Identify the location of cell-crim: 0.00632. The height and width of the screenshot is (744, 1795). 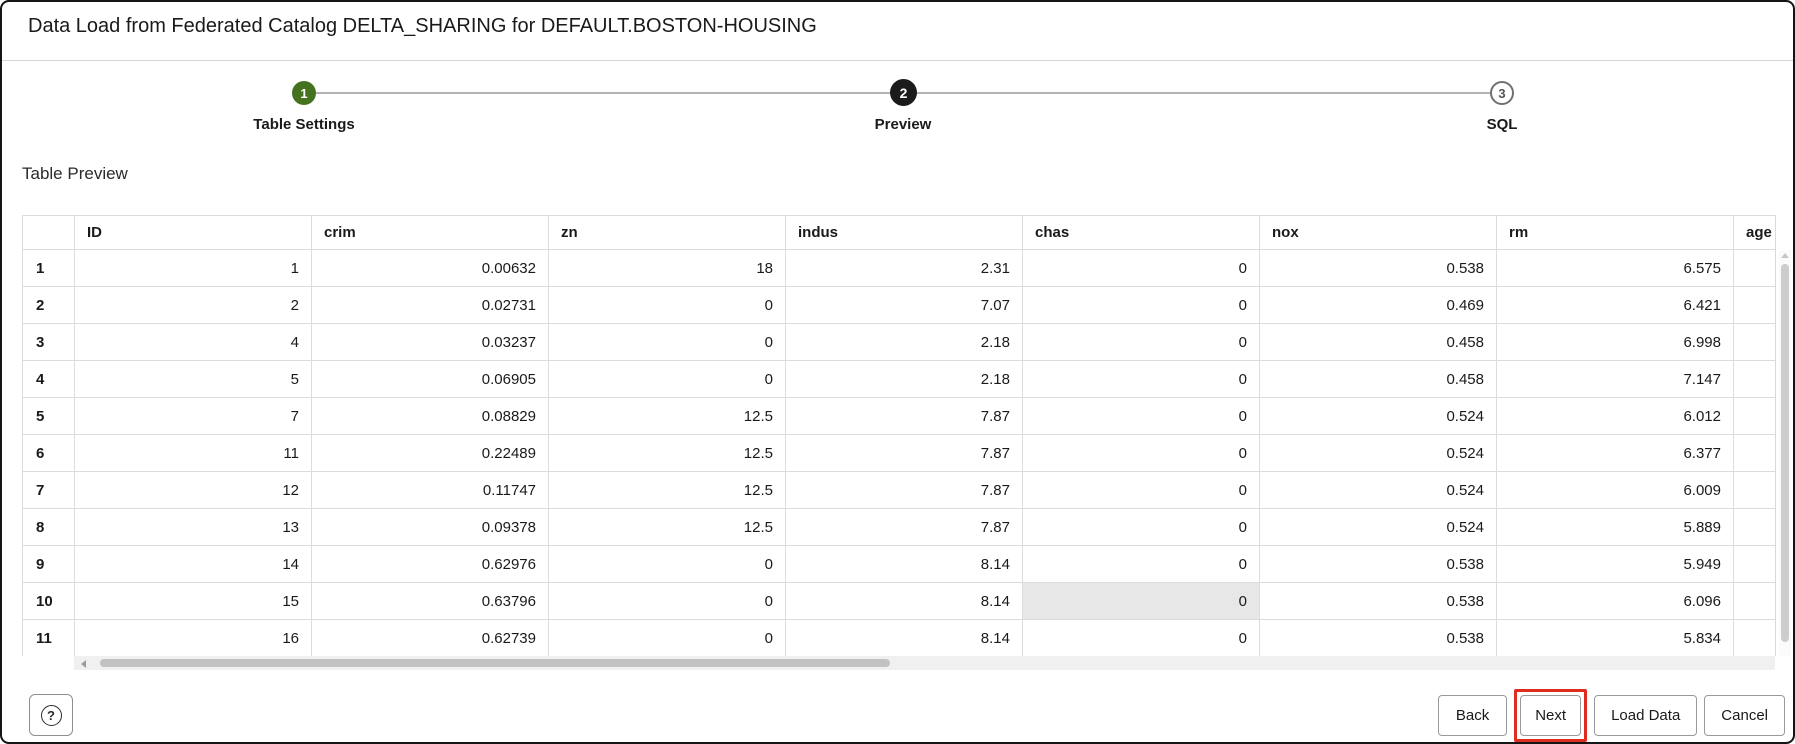
(430, 268).